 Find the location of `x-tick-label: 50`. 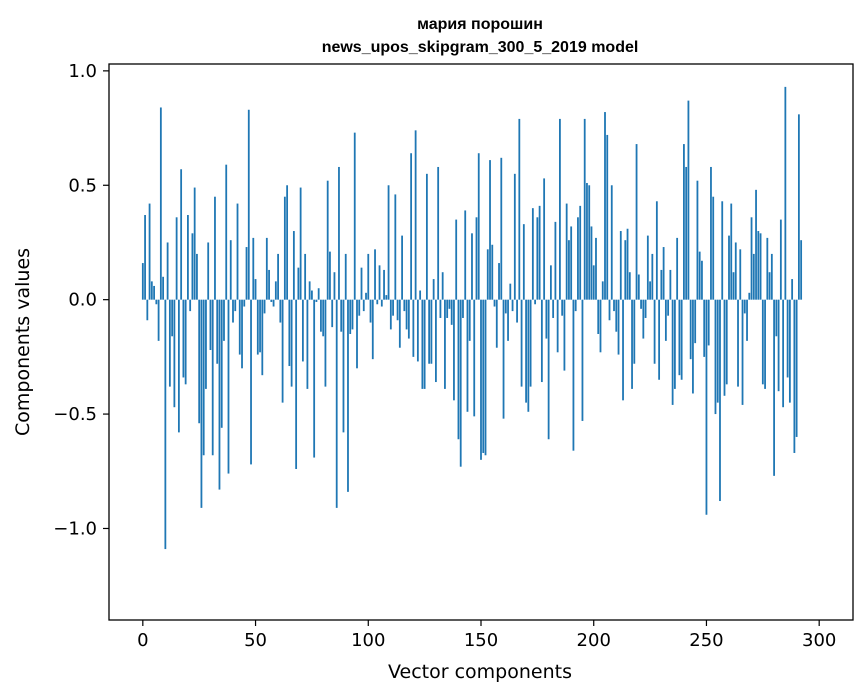

x-tick-label: 50 is located at coordinates (255, 640).